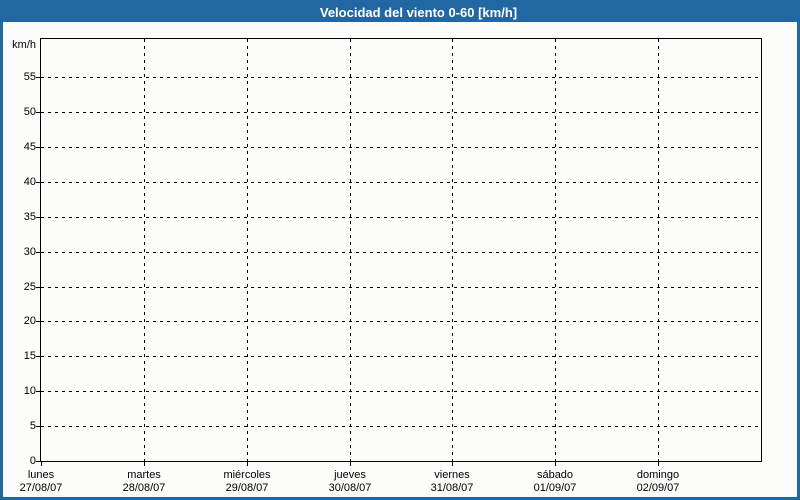  I want to click on x-day-label: viernes, so click(452, 475).